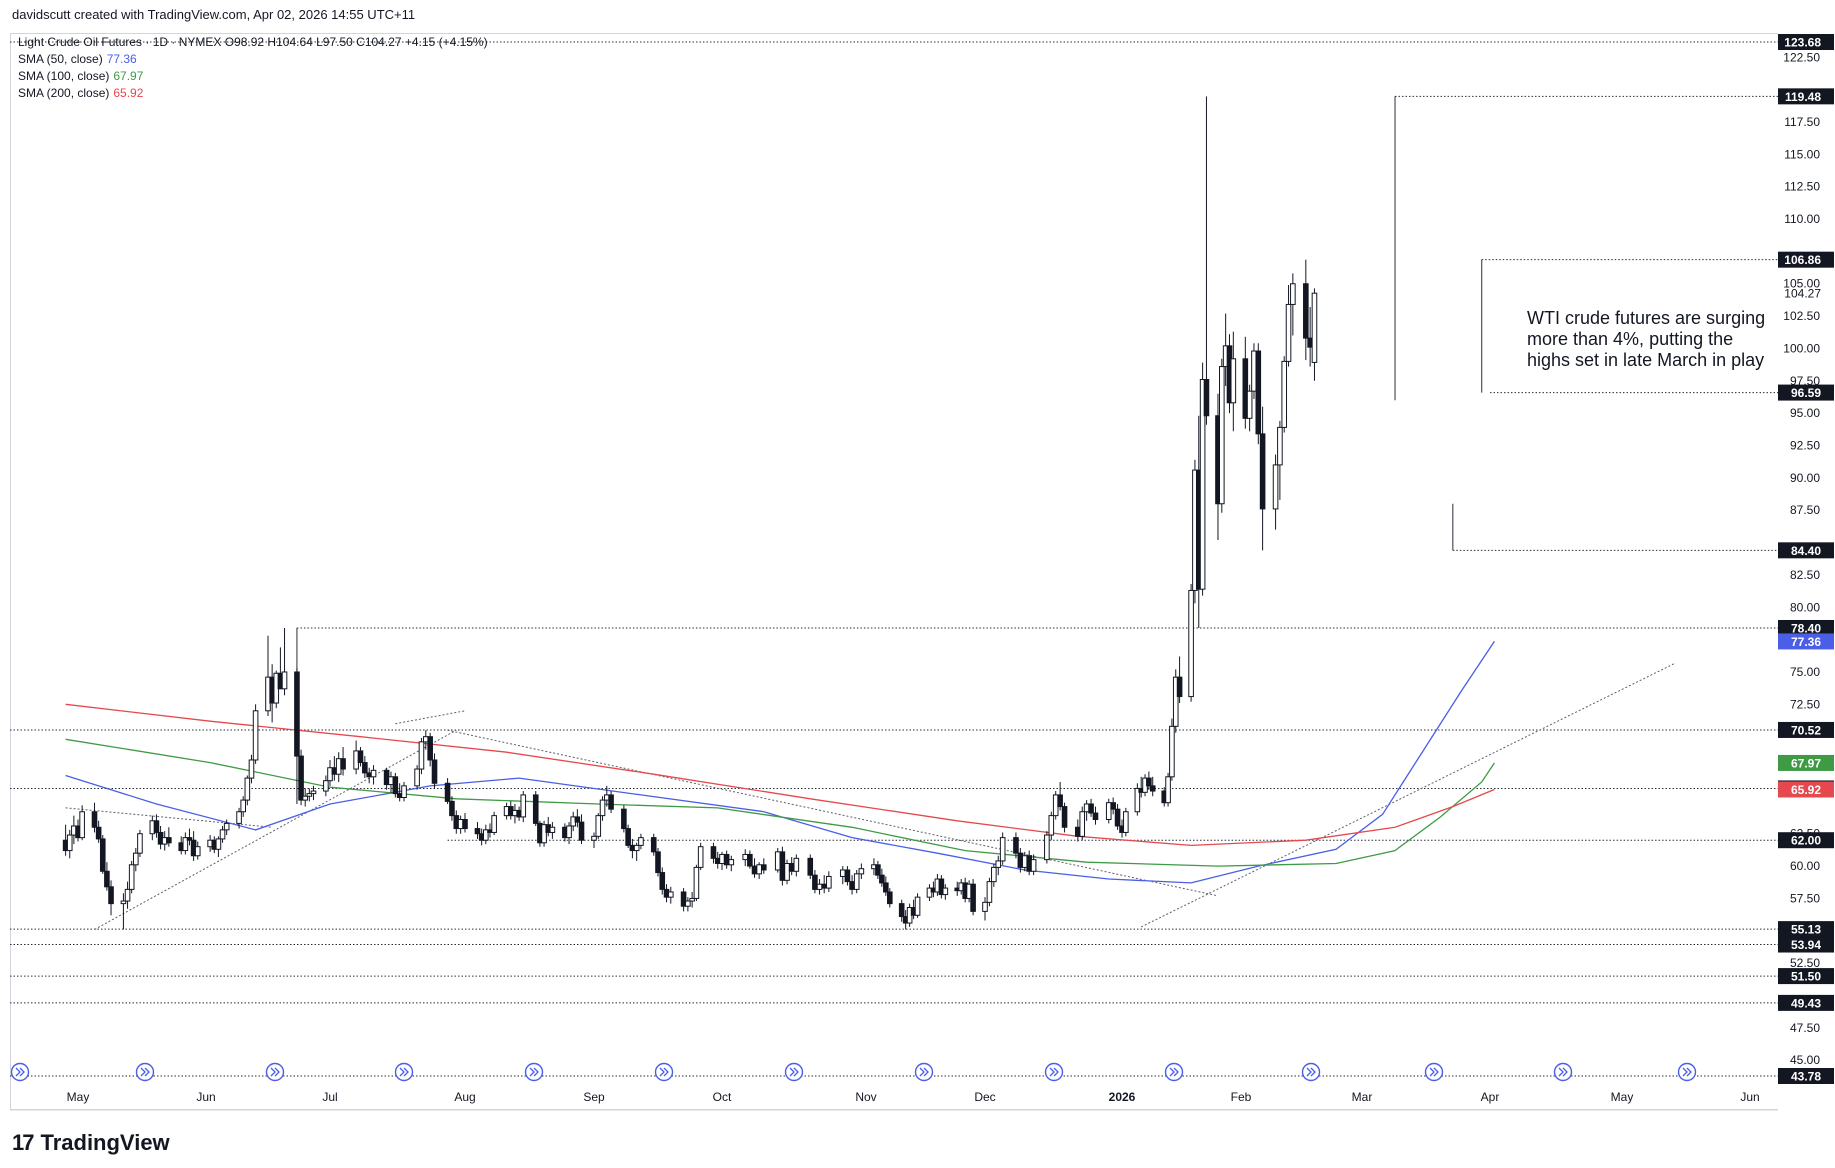 The height and width of the screenshot is (1168, 1835). I want to click on svg-text: 53.94, so click(1806, 945).